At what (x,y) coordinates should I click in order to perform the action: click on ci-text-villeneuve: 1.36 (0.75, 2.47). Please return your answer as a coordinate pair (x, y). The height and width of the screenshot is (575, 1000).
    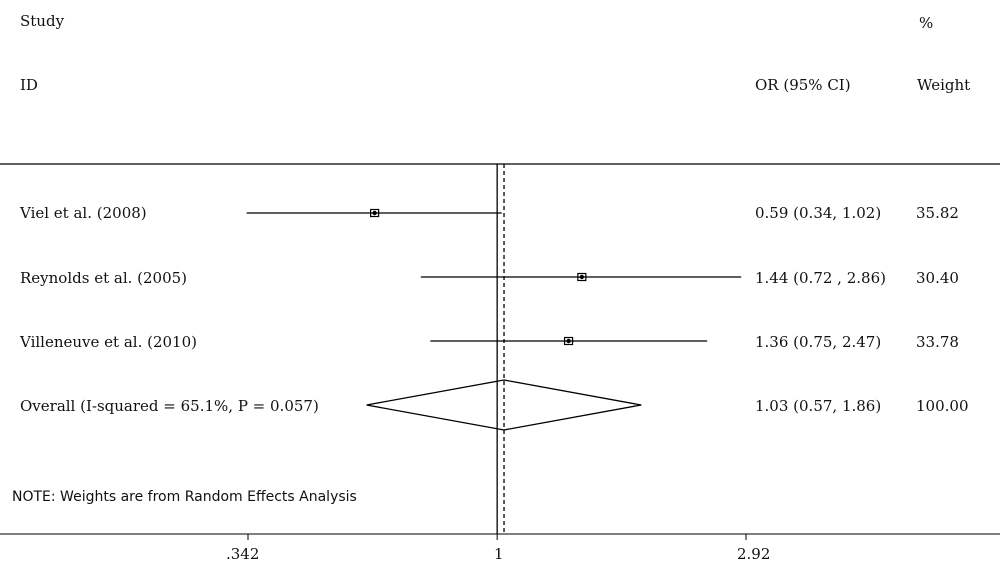
    Looking at the image, I should click on (818, 342).